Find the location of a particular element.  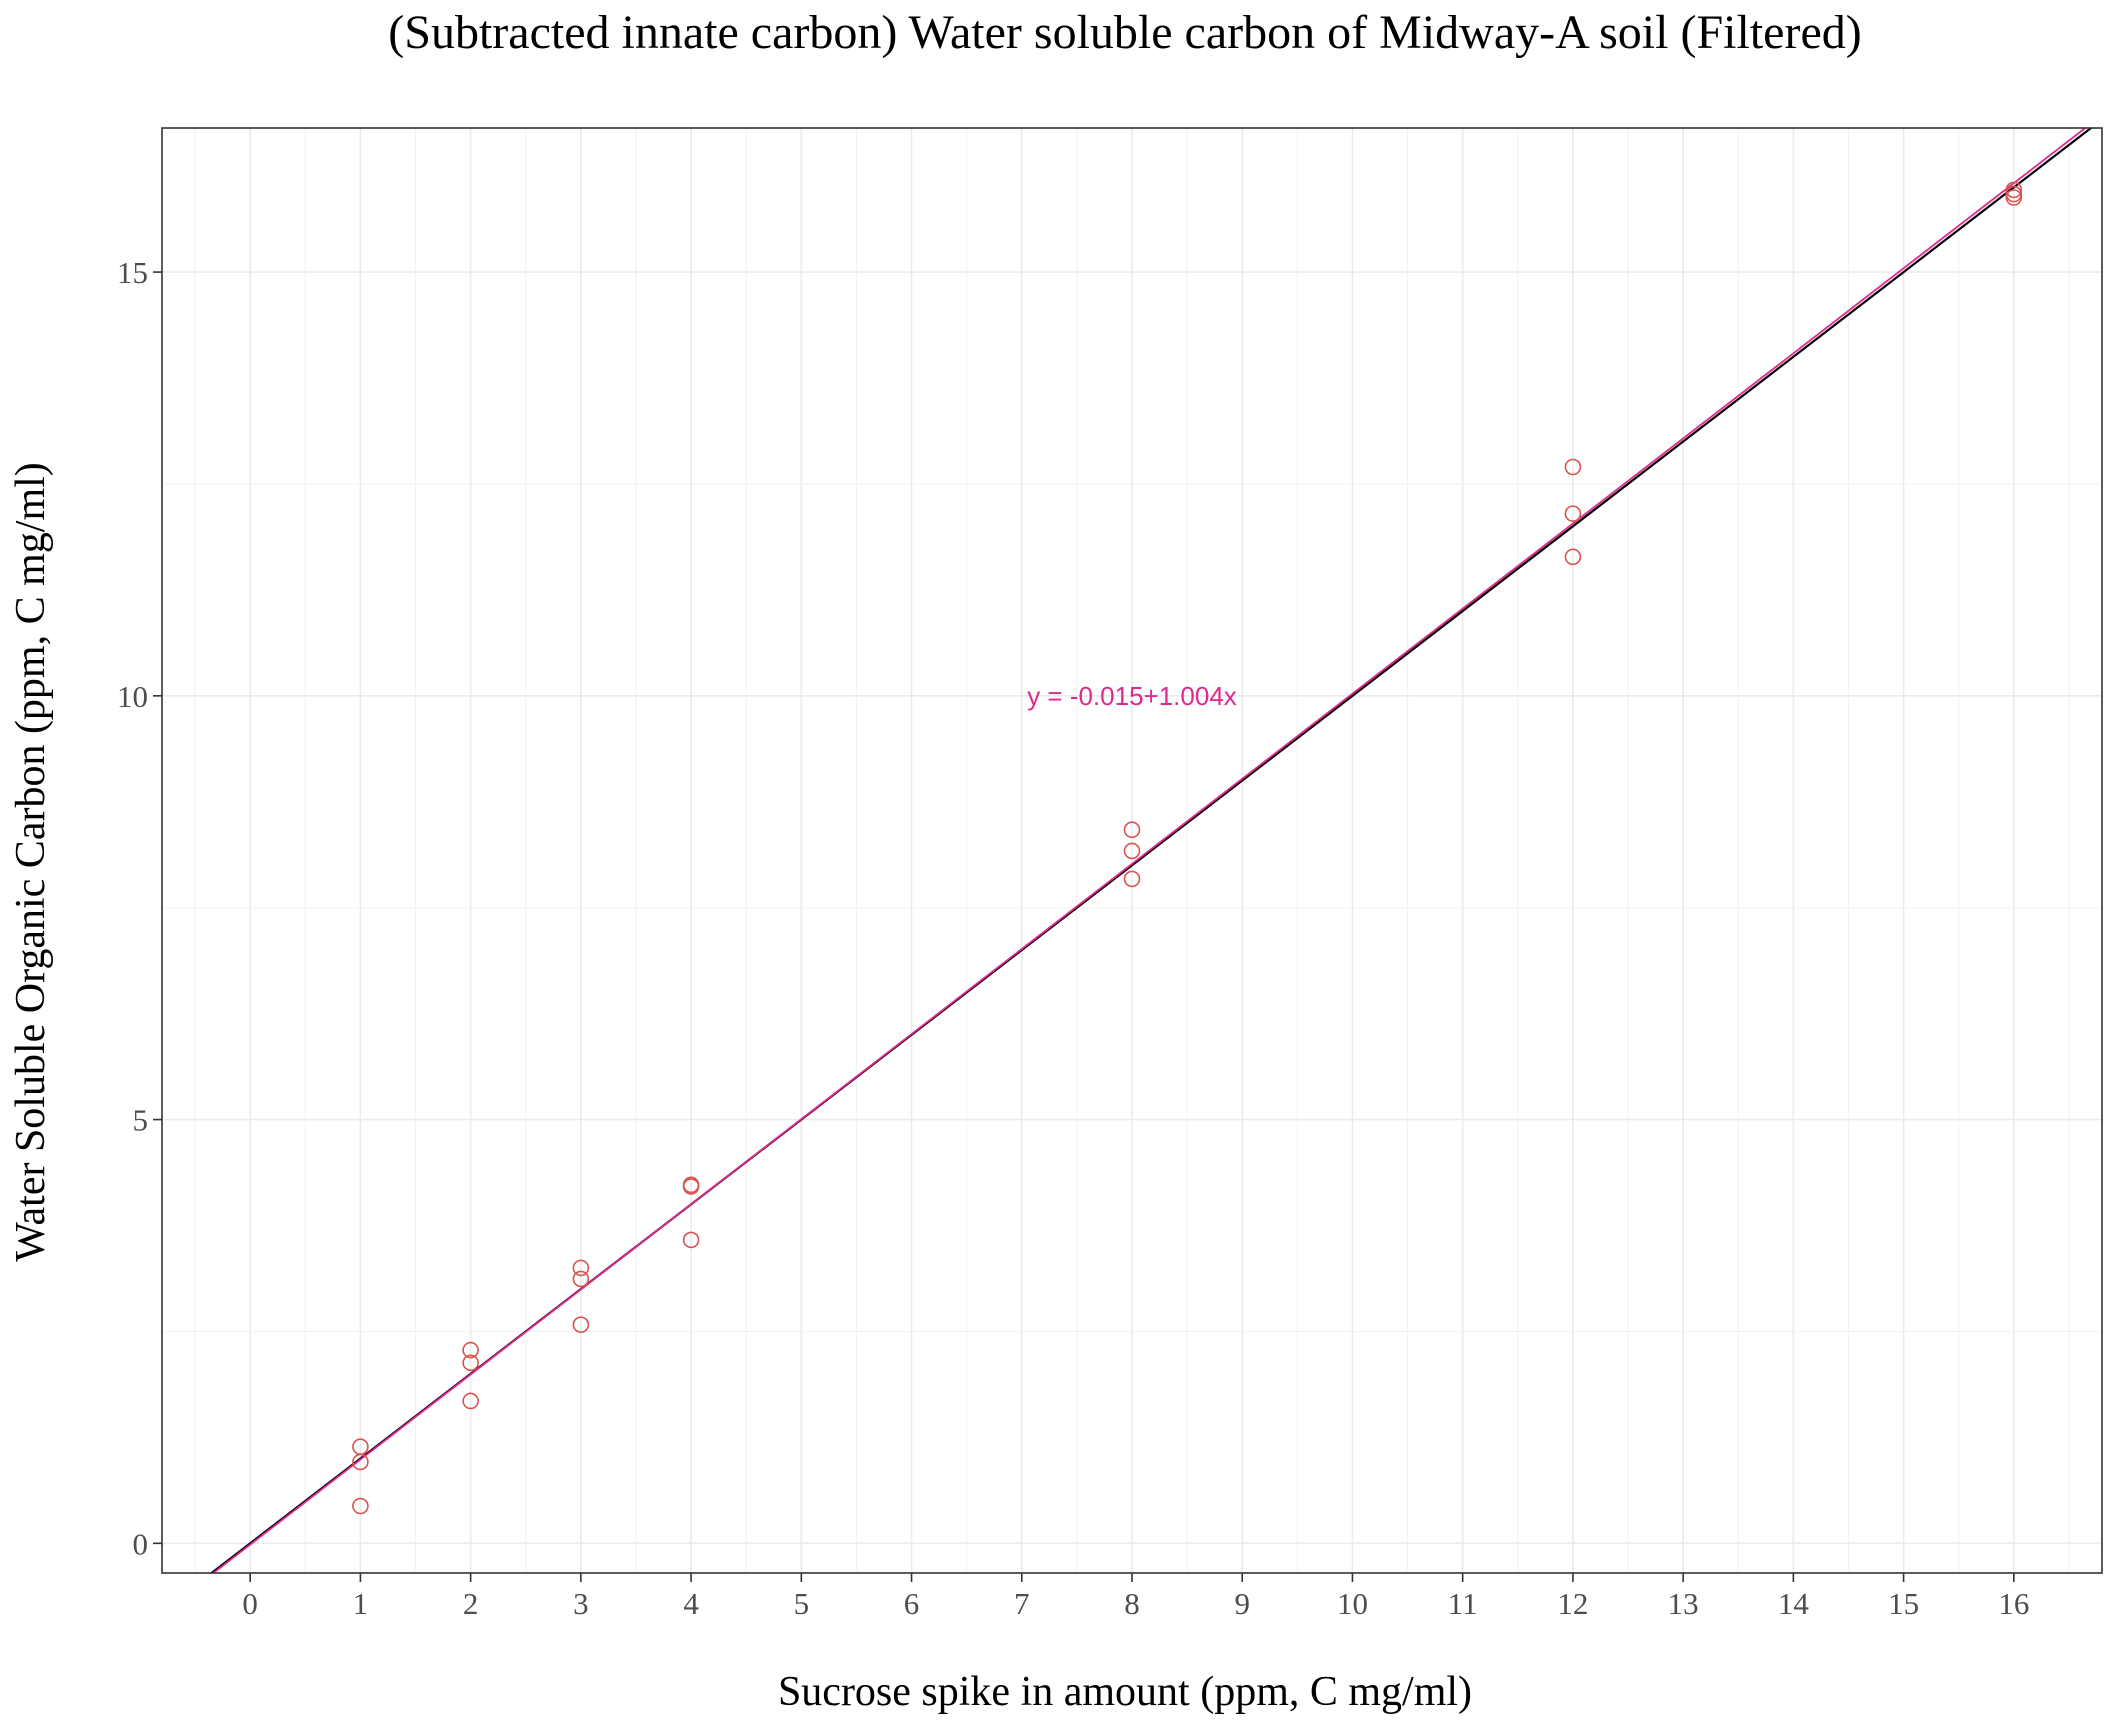

x-axis-title: Sucrose spike in amount (ppm, C mg/ml) is located at coordinates (1125, 1692).